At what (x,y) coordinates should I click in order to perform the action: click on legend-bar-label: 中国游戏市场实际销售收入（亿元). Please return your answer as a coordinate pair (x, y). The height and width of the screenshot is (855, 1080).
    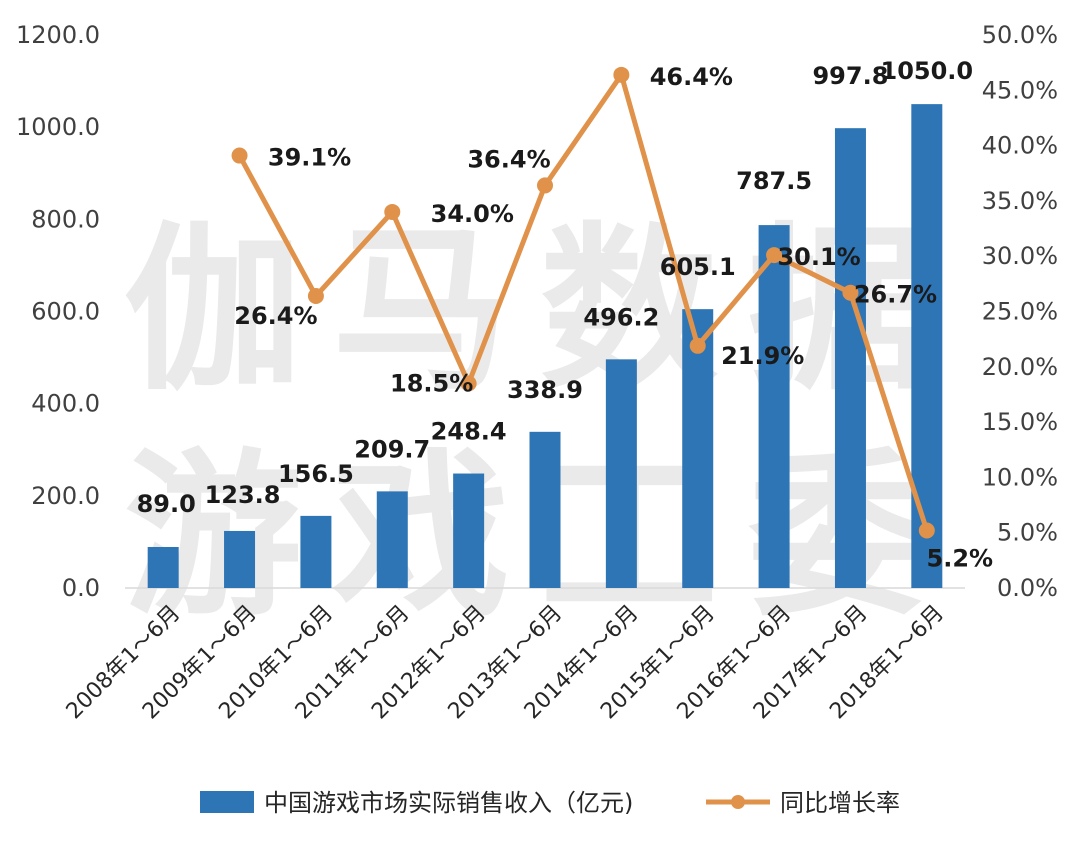
    Looking at the image, I should click on (448, 803).